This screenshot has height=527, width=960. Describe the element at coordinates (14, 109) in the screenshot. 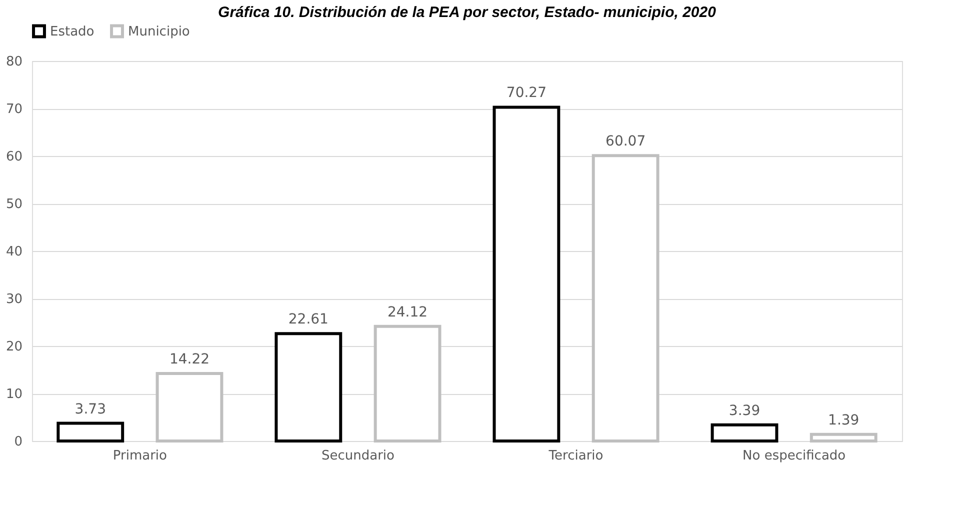

I see `y-tick-label: 70` at that location.